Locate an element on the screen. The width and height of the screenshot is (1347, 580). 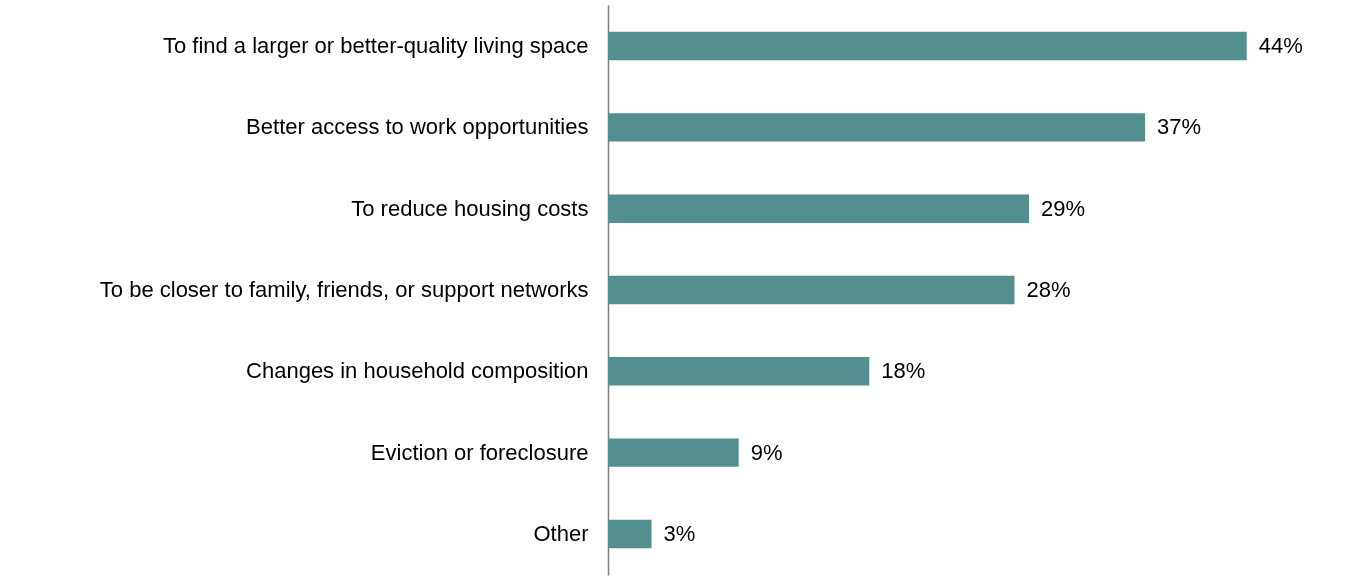
y-tick-label: To reduce housing costs is located at coordinates (470, 208).